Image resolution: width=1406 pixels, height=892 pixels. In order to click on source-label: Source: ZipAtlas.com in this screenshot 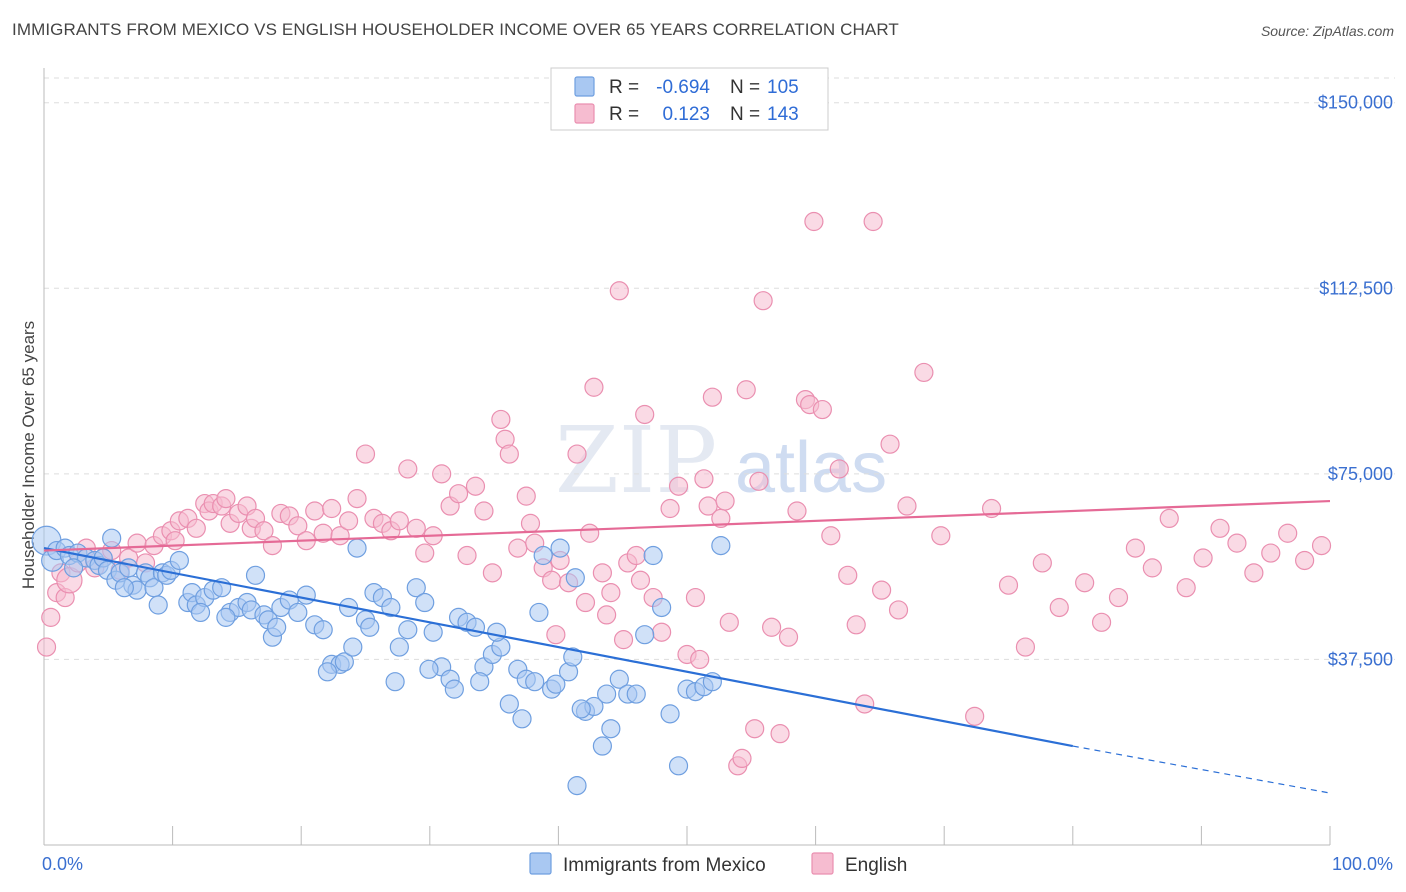, I will do `click(1327, 31)`.